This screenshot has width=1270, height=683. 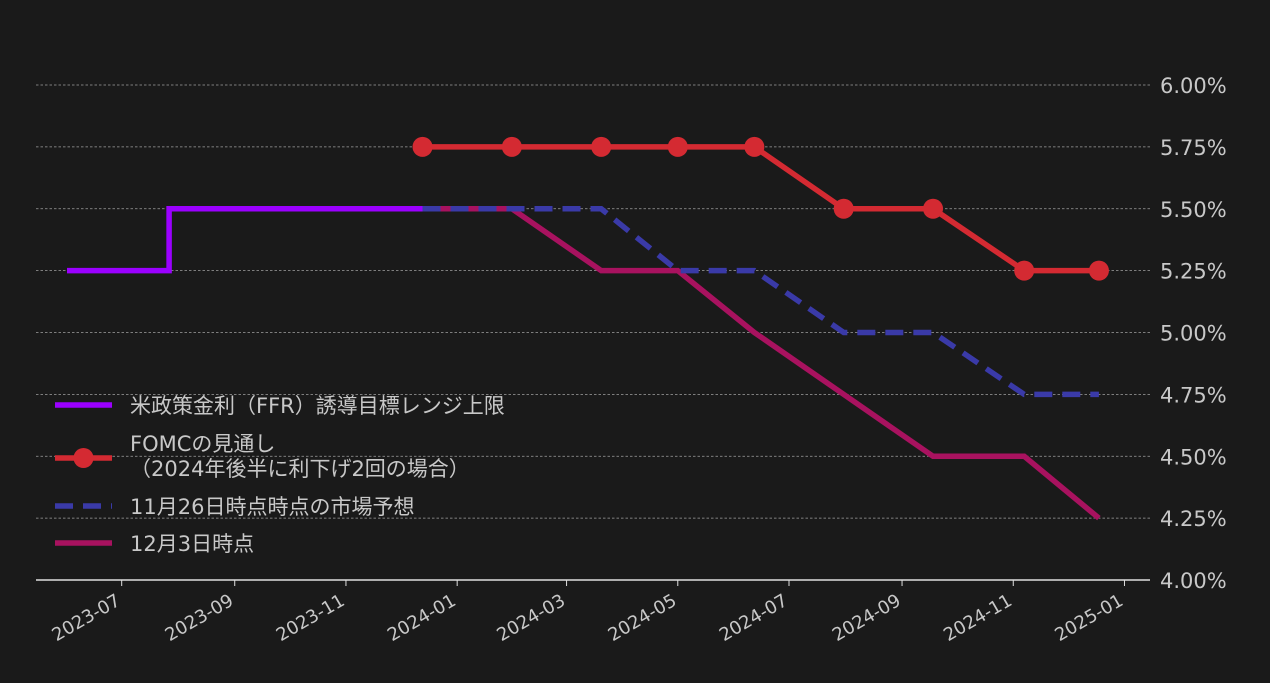 What do you see at coordinates (754, 618) in the screenshot?
I see `x-tick-label-6: 2024-07` at bounding box center [754, 618].